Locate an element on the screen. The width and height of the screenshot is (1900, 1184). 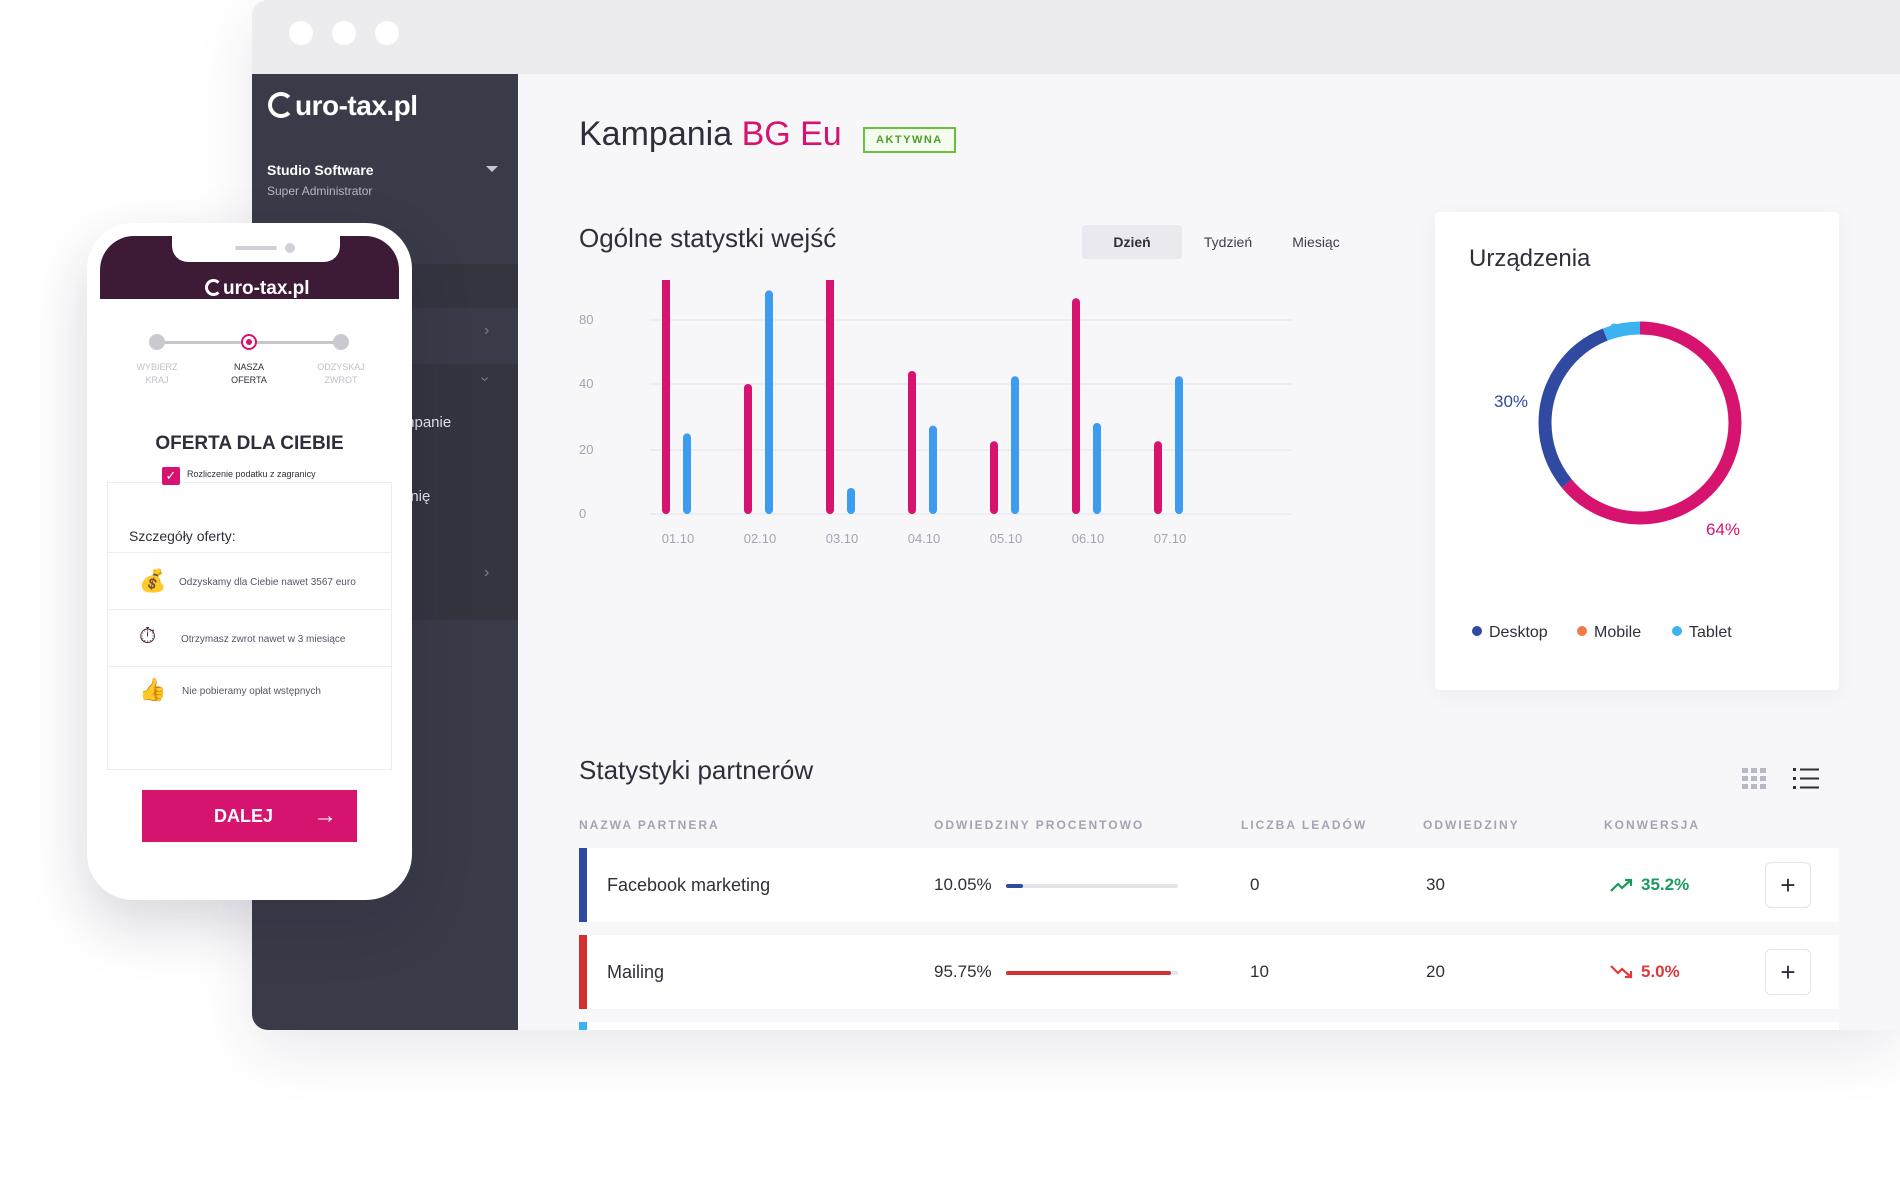
list-view-icon is located at coordinates (1806, 779).